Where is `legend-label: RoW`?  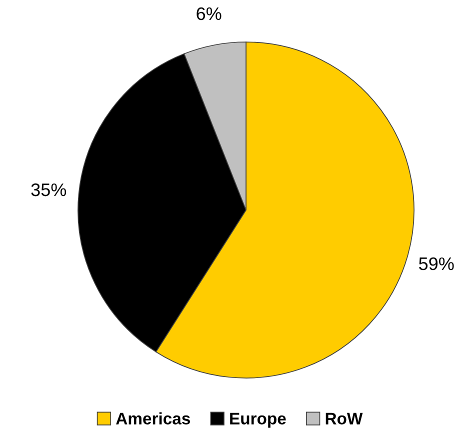
legend-label: RoW is located at coordinates (344, 418).